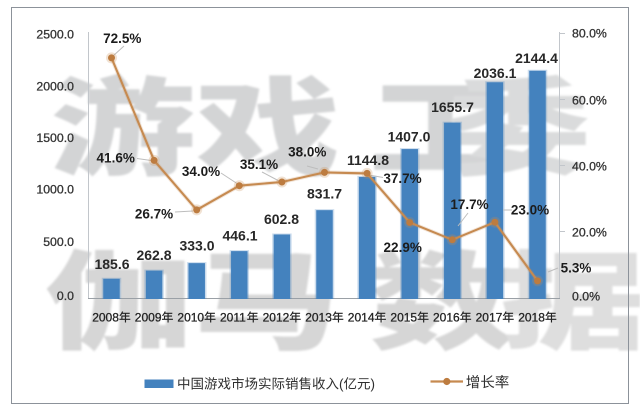  Describe the element at coordinates (446, 318) in the screenshot. I see `svg-text: 2016` at that location.